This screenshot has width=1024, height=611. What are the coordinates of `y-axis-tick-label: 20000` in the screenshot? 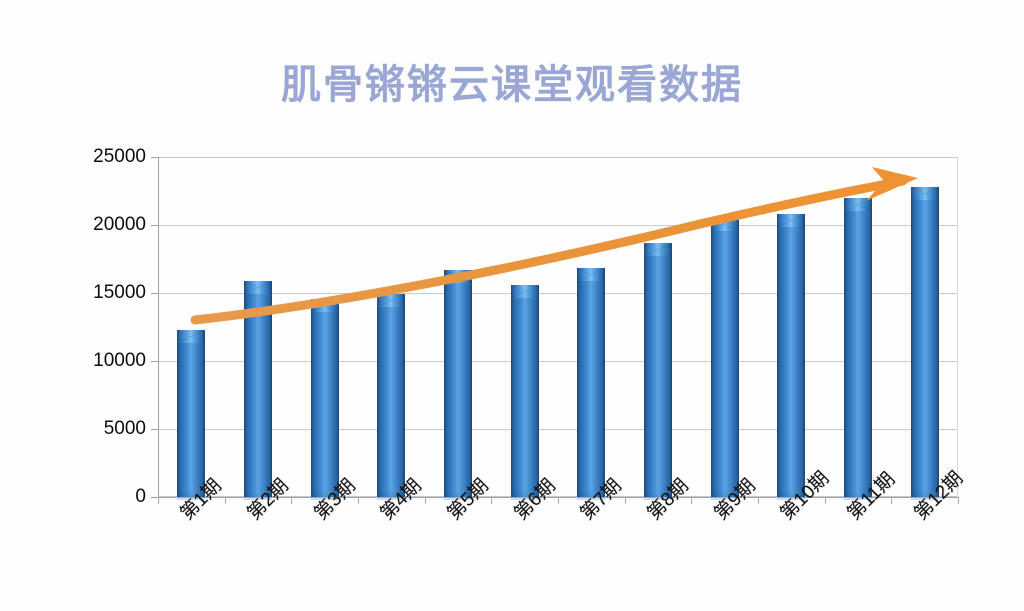 It's located at (119, 224).